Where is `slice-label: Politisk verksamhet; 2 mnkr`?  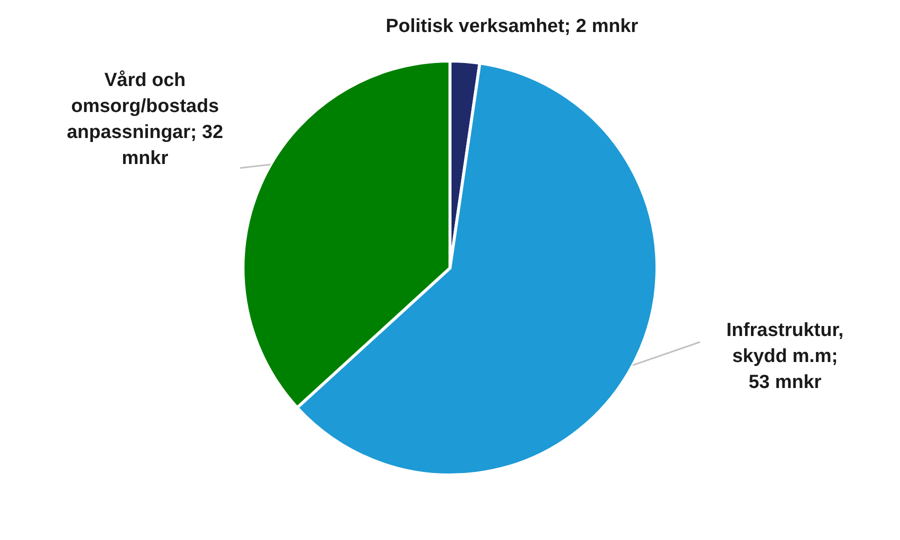 slice-label: Politisk verksamhet; 2 mnkr is located at coordinates (512, 26).